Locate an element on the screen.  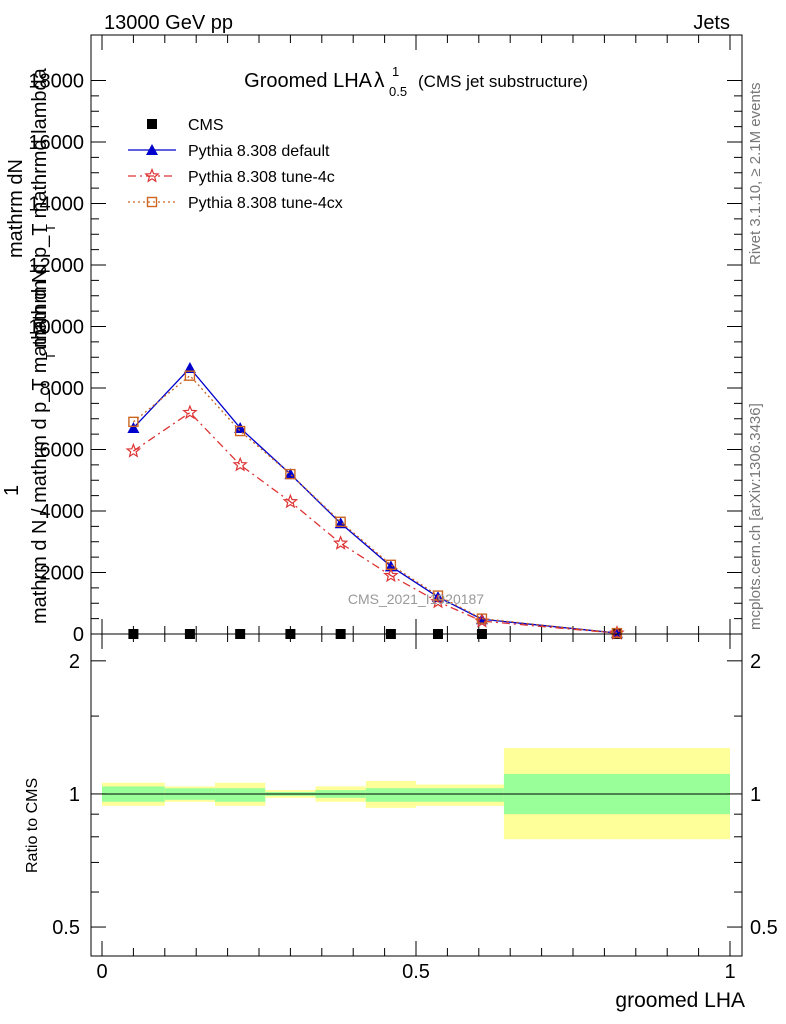
ylabel-subscript-t: T is located at coordinates (50, 228).